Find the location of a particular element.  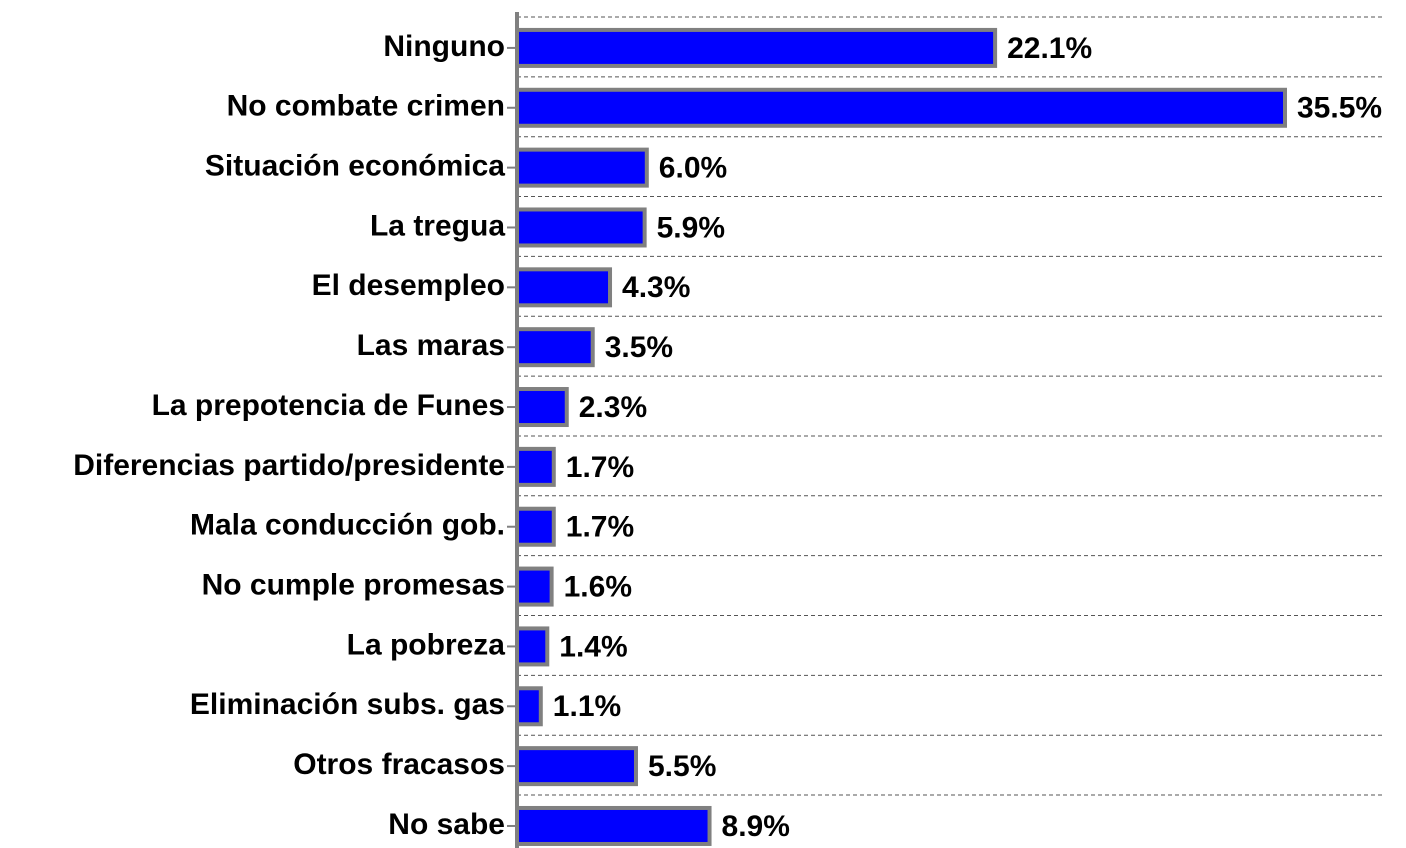

value-label: 22.1% is located at coordinates (1049, 48).